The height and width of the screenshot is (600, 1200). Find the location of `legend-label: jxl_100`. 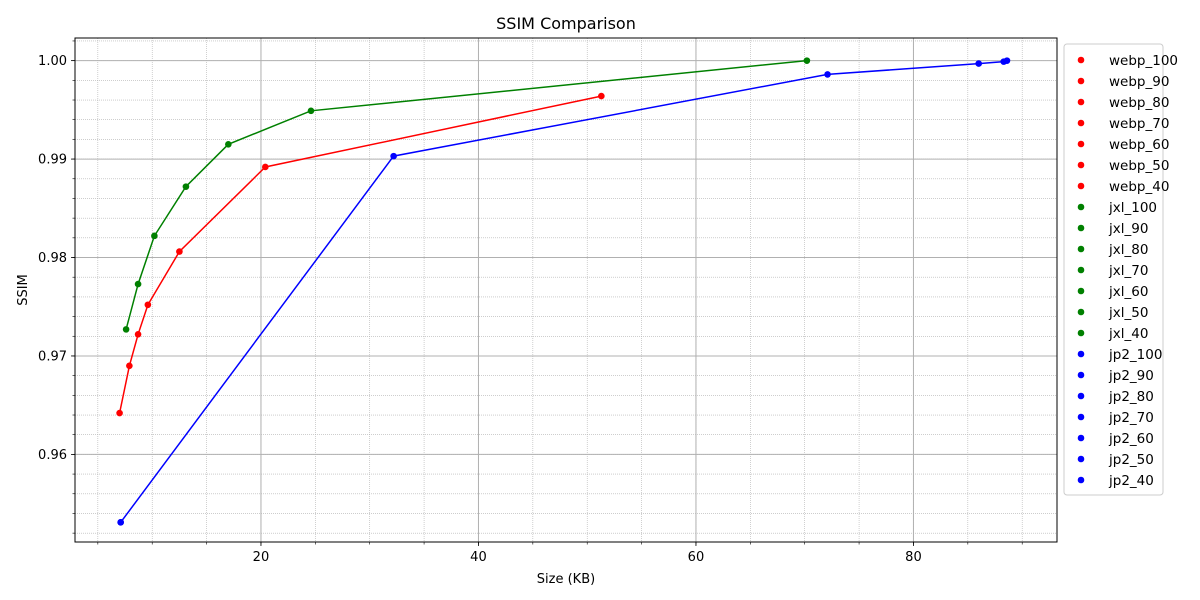

legend-label: jxl_100 is located at coordinates (1132, 208).